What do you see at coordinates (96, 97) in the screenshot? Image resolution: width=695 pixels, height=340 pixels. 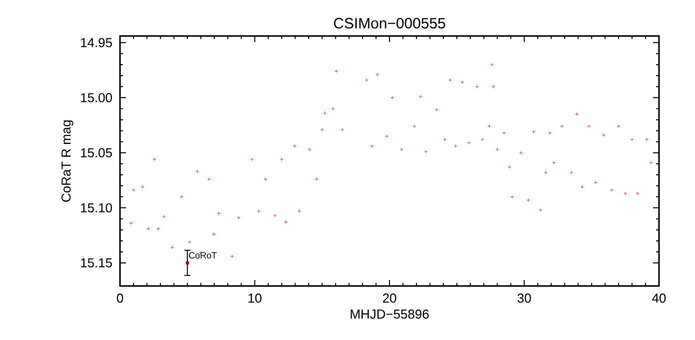 I see `y-tick-label: 15.00` at bounding box center [96, 97].